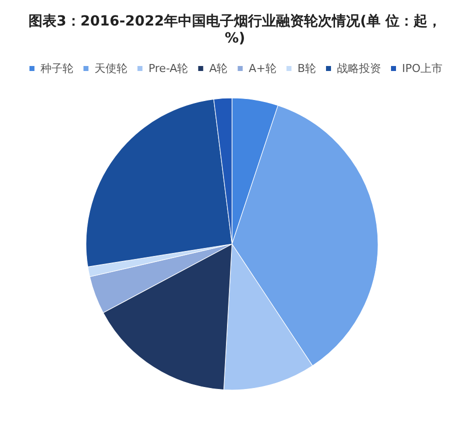  I want to click on legend-label: 战略投资, so click(359, 68).